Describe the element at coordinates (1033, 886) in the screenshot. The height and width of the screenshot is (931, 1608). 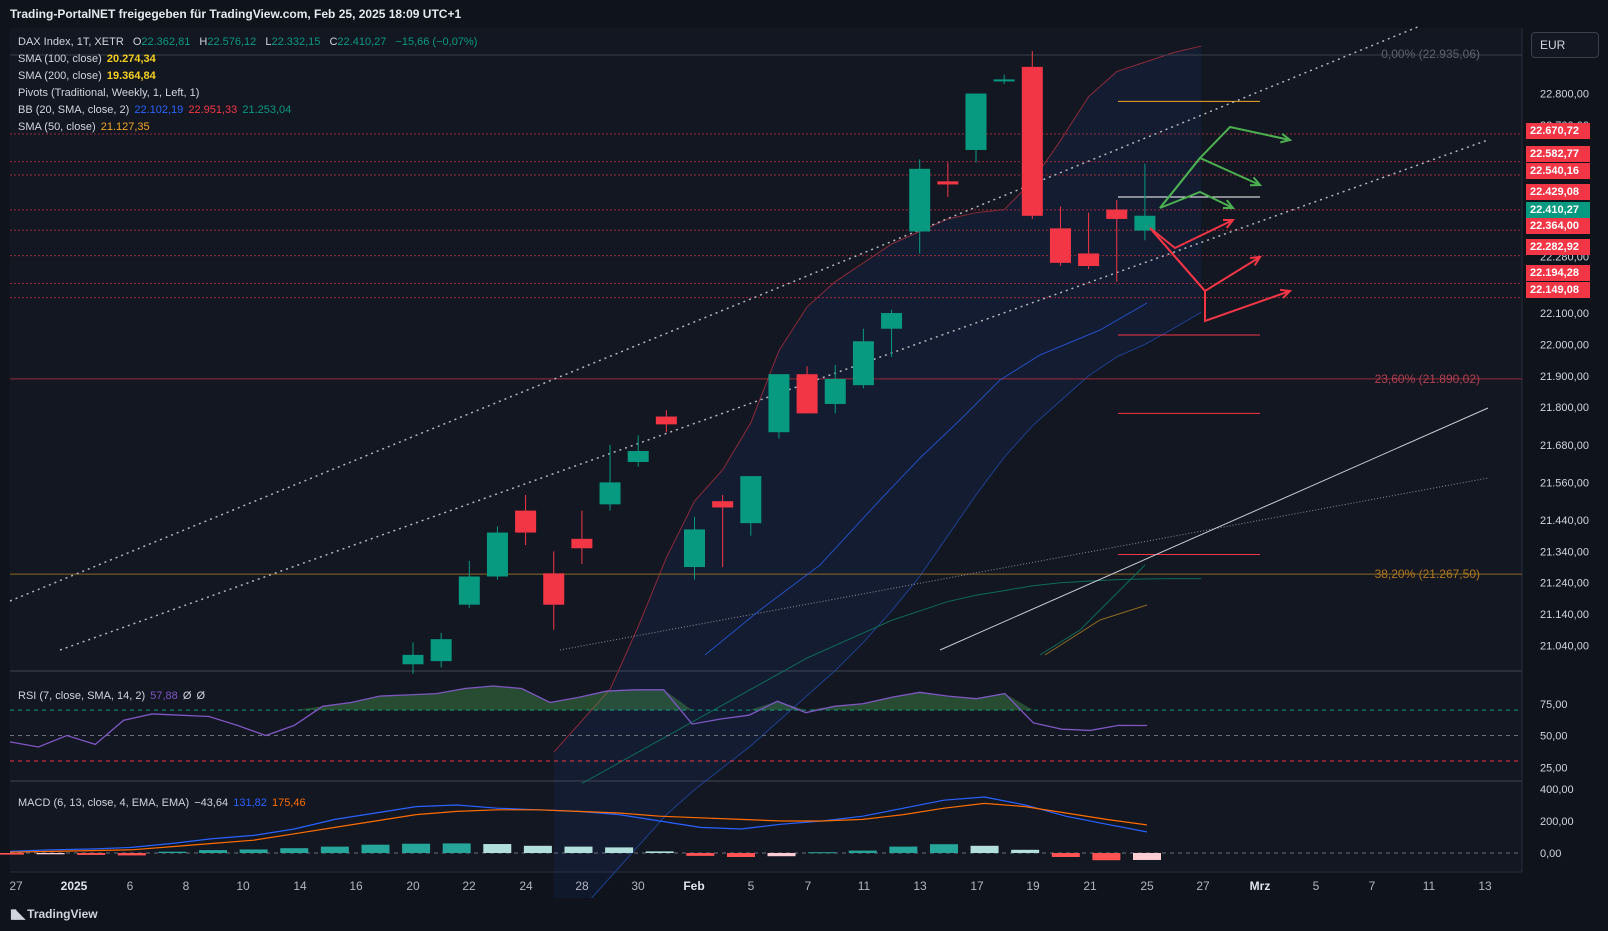
I see `time-tick-label: 19` at that location.